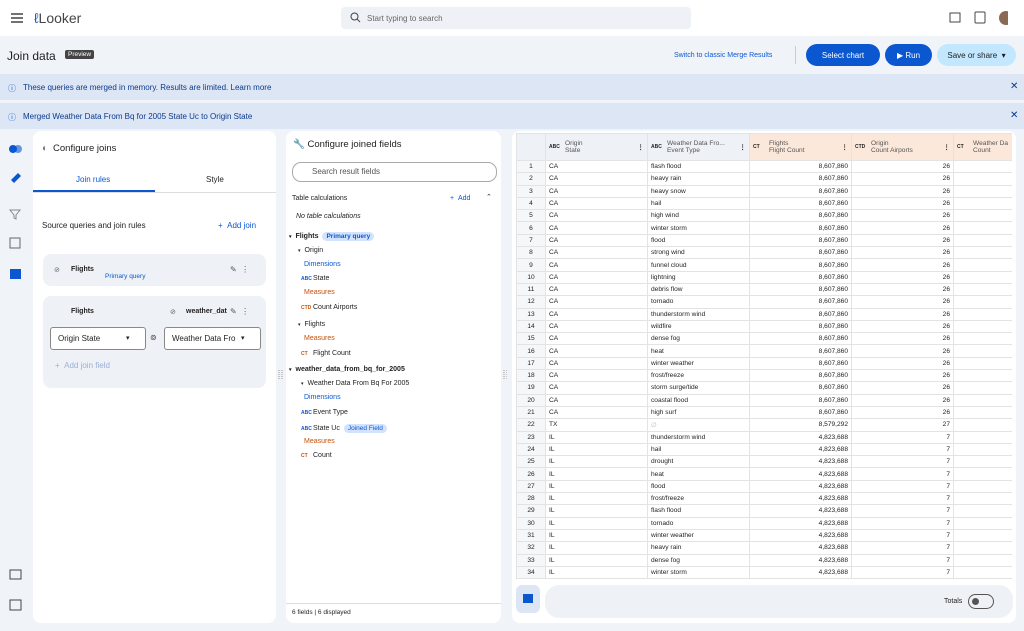 Image resolution: width=1024 pixels, height=631 pixels. What do you see at coordinates (779, 143) in the screenshot?
I see `column-group: Flights` at bounding box center [779, 143].